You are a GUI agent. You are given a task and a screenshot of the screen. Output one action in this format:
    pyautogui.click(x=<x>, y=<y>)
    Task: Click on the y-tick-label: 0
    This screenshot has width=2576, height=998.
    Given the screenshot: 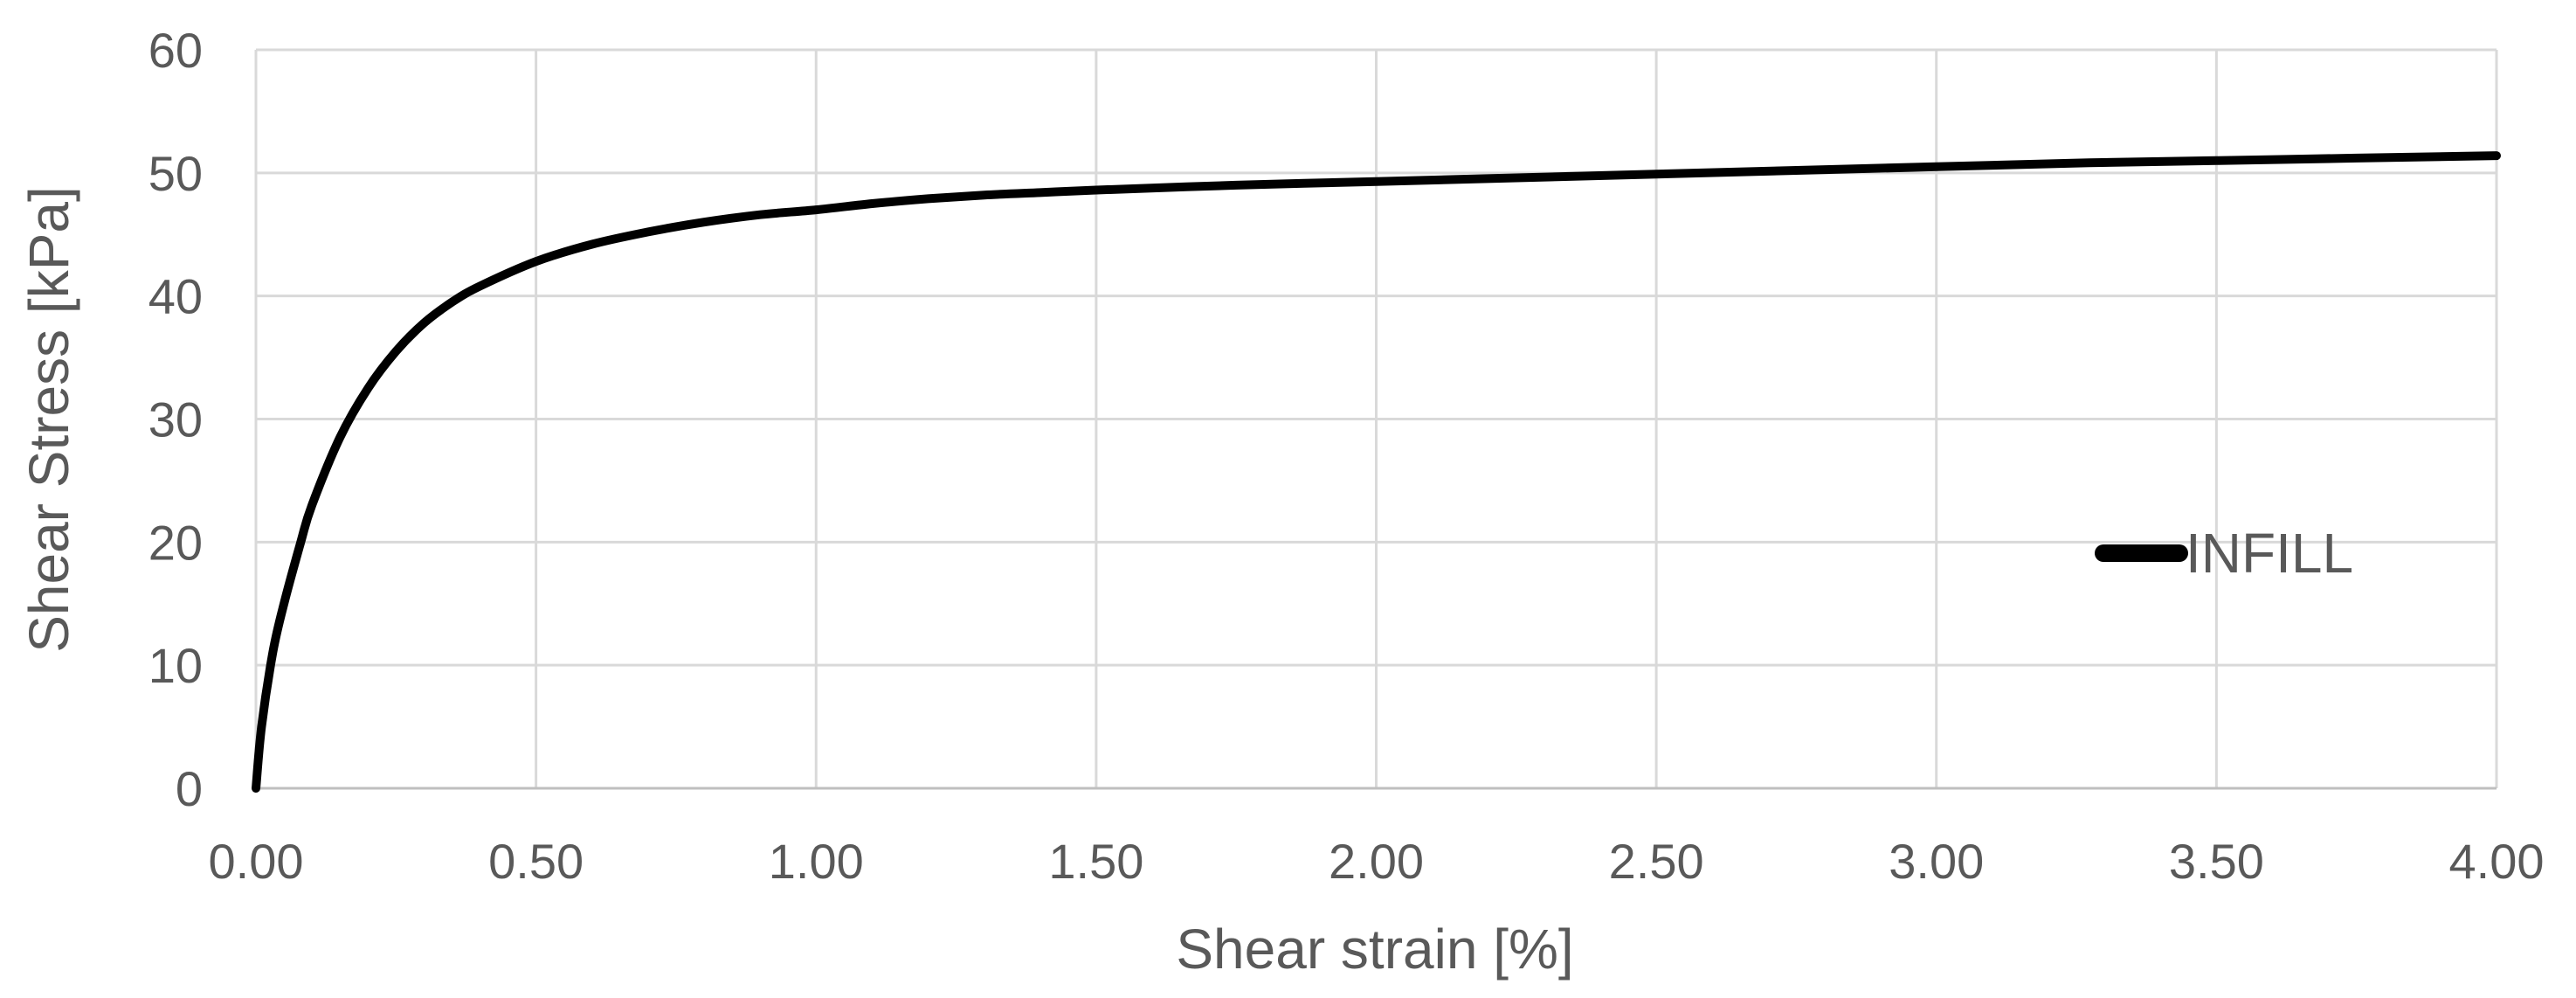 What is the action you would take?
    pyautogui.click(x=189, y=788)
    